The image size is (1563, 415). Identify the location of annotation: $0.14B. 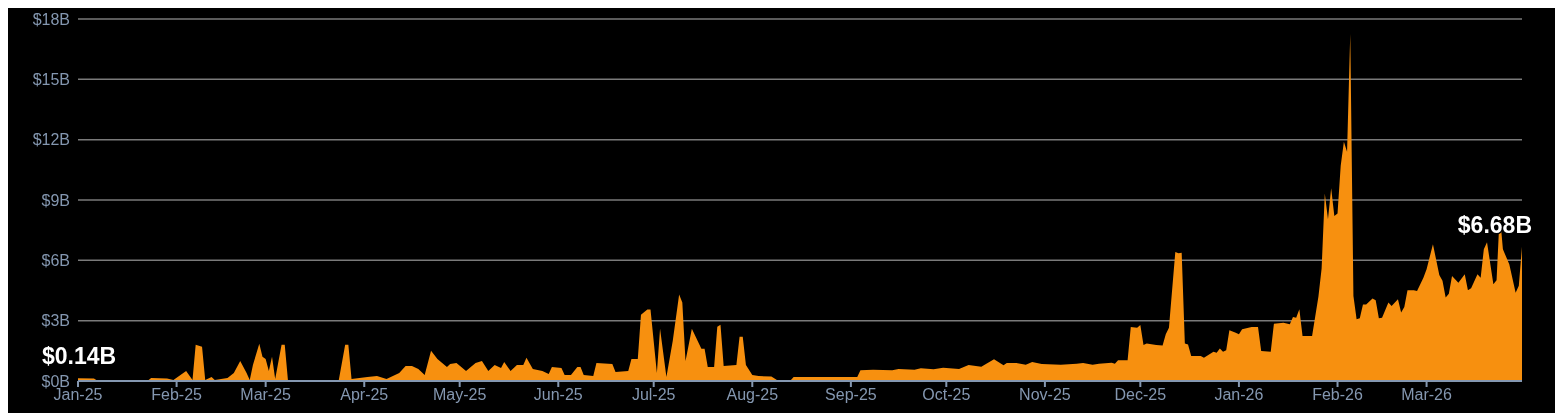
(79, 356).